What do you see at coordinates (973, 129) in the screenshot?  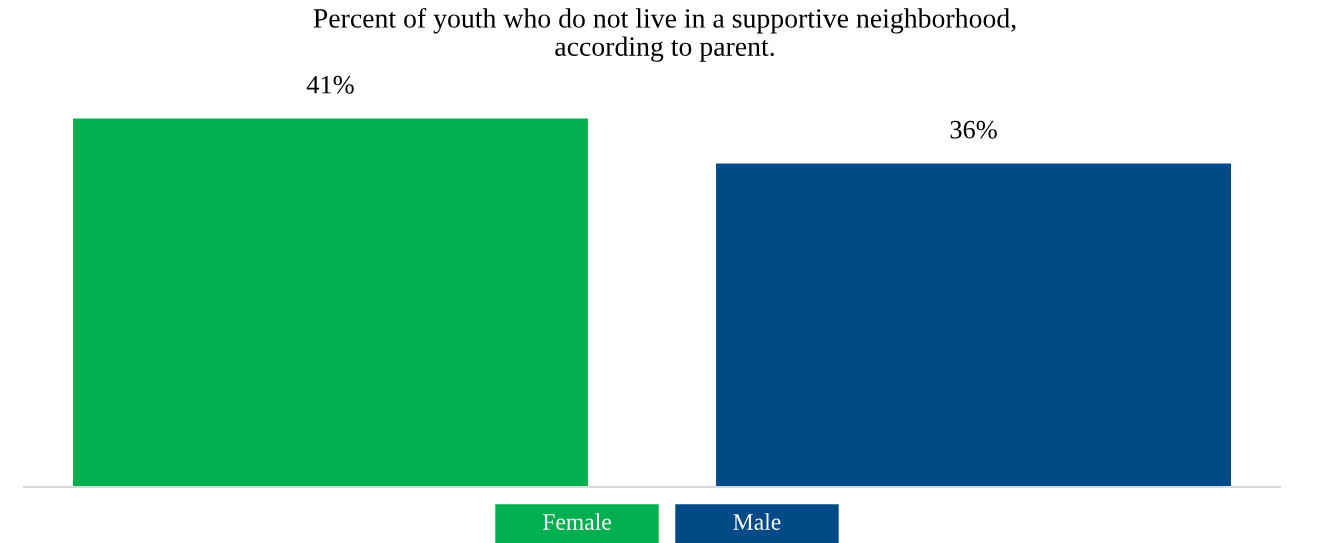 I see `data-label: 36%` at bounding box center [973, 129].